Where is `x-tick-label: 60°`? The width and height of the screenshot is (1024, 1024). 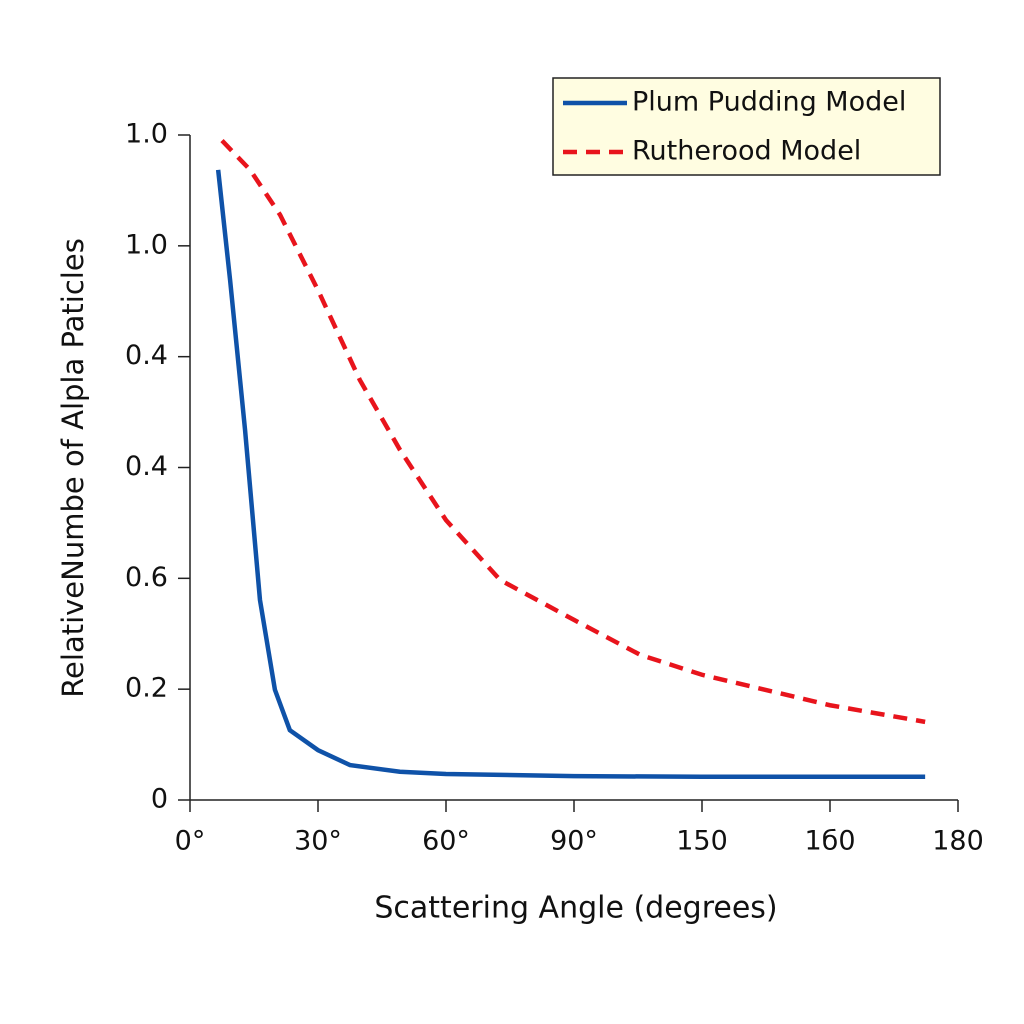 x-tick-label: 60° is located at coordinates (446, 841).